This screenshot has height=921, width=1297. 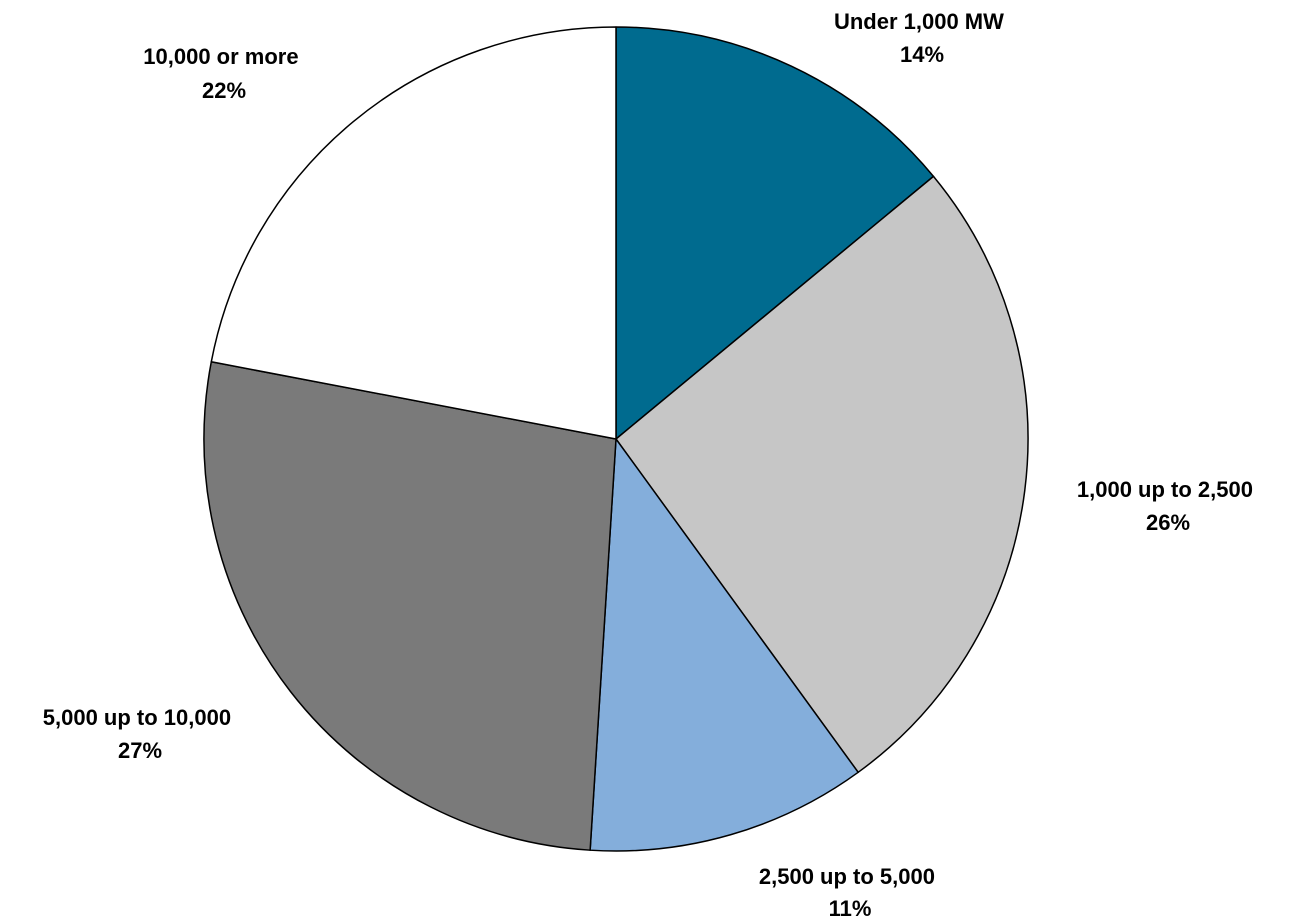 What do you see at coordinates (140, 734) in the screenshot?
I see `slice-label-5000-10000: 5,000 up to 10,000 27%` at bounding box center [140, 734].